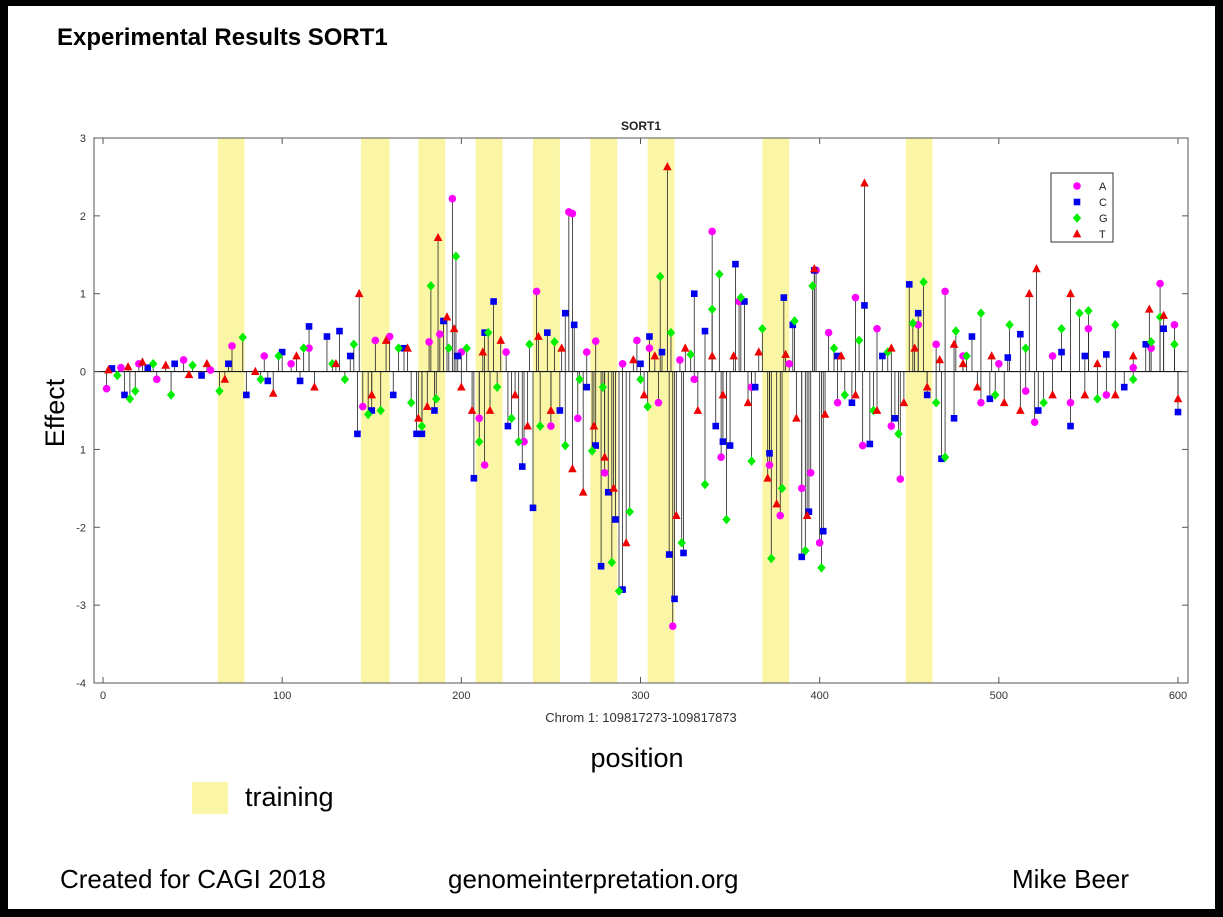  What do you see at coordinates (83, 295) in the screenshot?
I see `y-tick-label: 1` at bounding box center [83, 295].